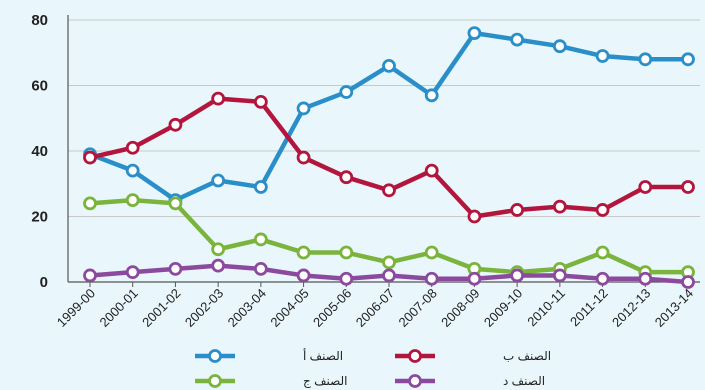 This screenshot has height=390, width=705. Describe the element at coordinates (76, 308) in the screenshot. I see `x-tick-label: 1999-00` at that location.